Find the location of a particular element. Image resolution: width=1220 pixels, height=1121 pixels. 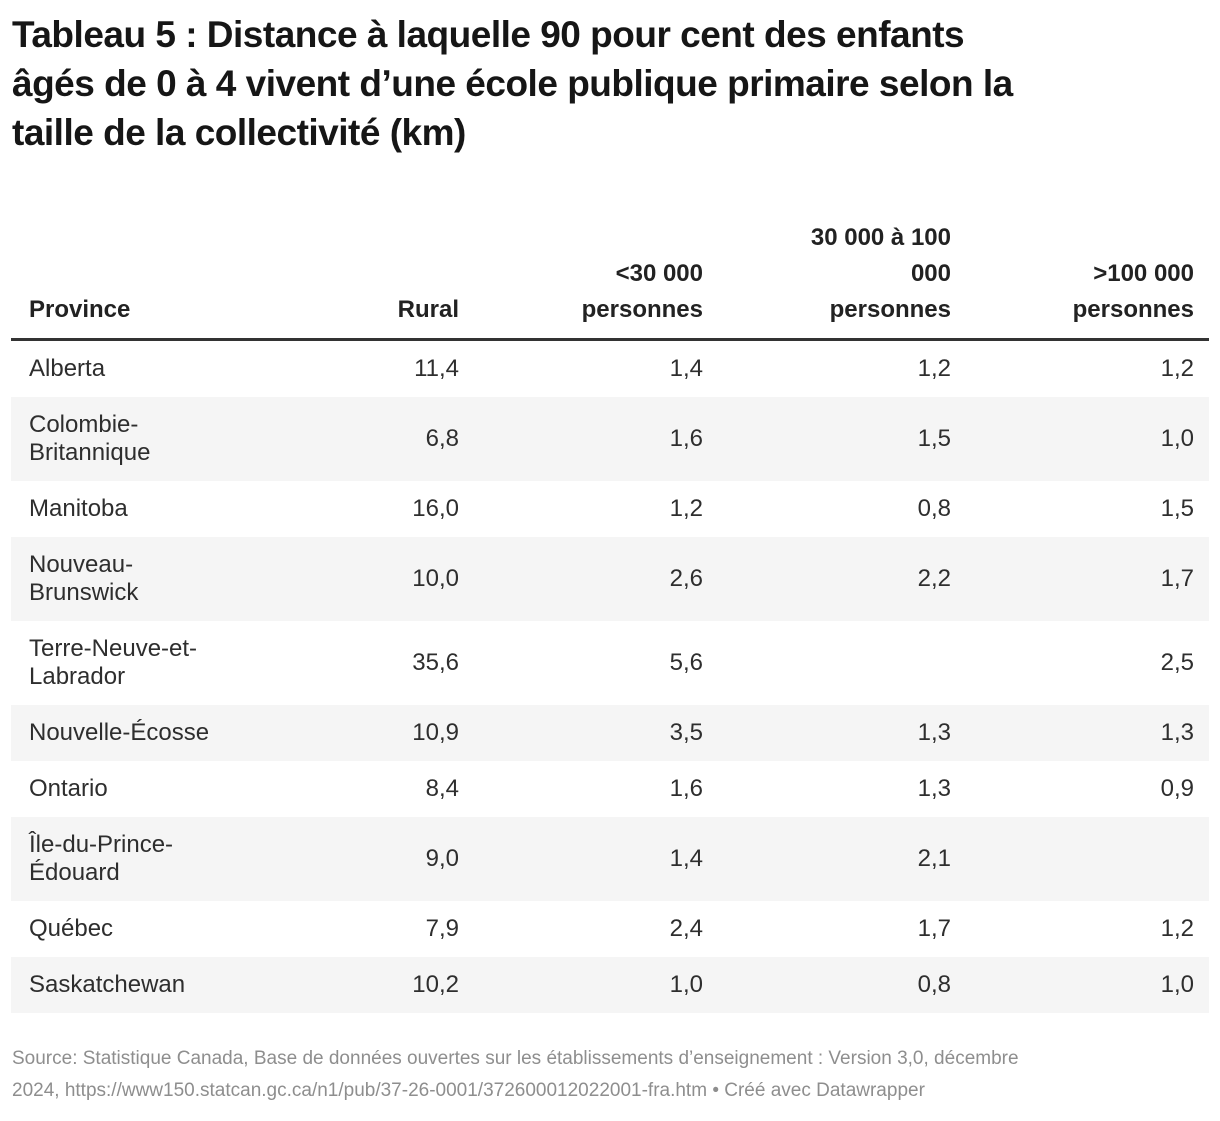

table-row-quebec: Québec 7,9 2,4 1,7 1,2 is located at coordinates (610, 929).